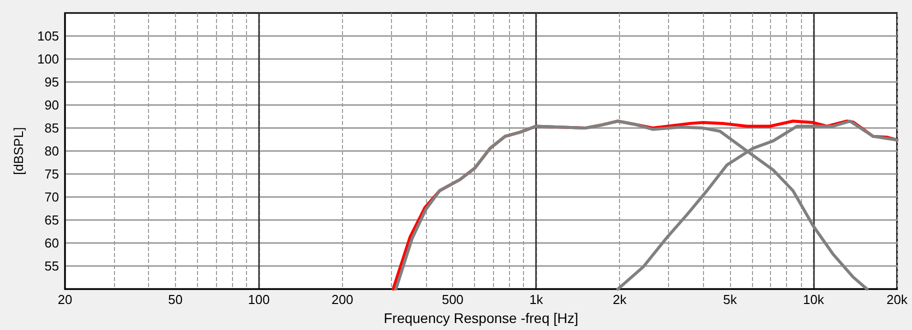  What do you see at coordinates (481, 318) in the screenshot?
I see `x-axis-title: Frequency Response -freq [Hz]` at bounding box center [481, 318].